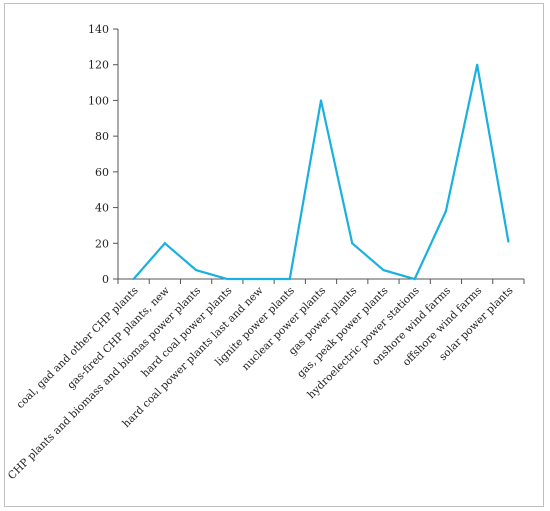  I want to click on y-tick-label: 120, so click(98, 65).